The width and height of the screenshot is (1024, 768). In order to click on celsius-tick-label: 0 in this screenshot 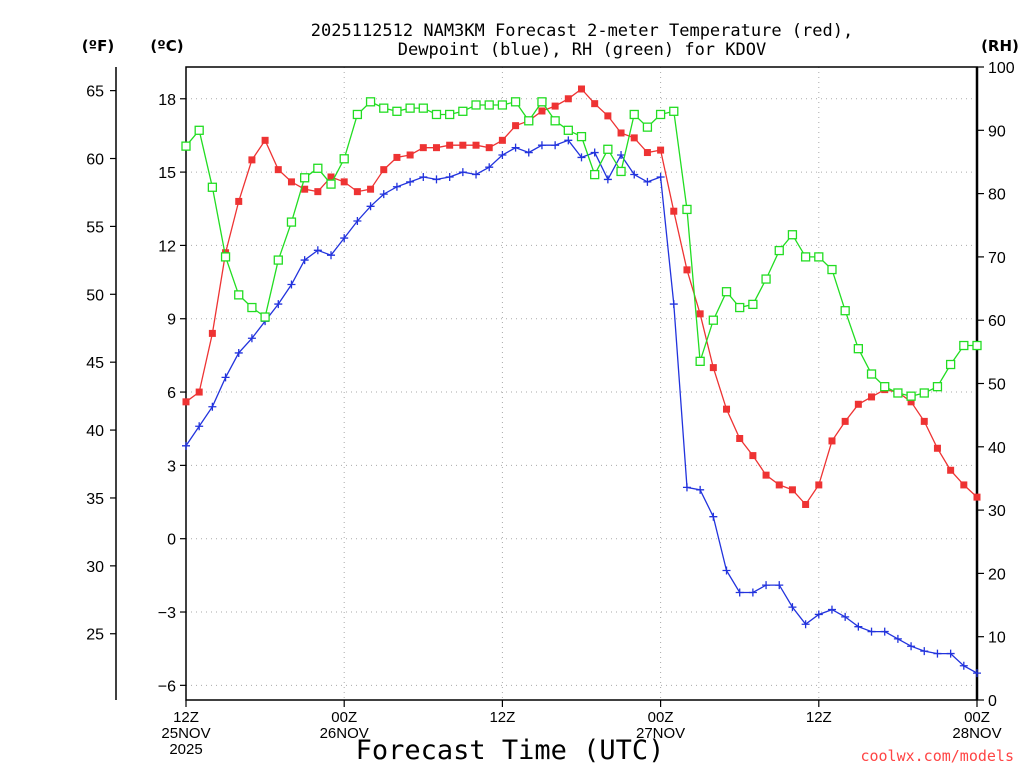, I will do `click(171, 540)`.